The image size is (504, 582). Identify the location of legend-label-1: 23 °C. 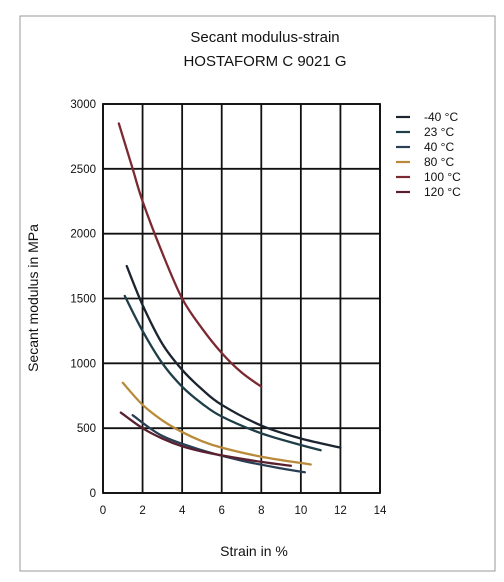
(439, 132).